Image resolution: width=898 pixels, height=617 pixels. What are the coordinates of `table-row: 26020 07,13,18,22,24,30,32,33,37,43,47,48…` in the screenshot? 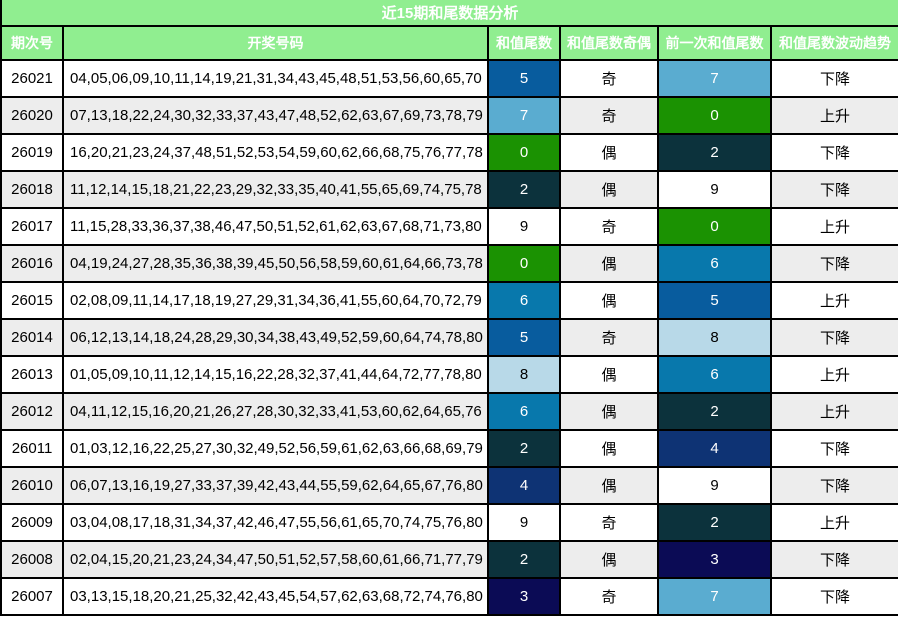 It's located at (449, 115).